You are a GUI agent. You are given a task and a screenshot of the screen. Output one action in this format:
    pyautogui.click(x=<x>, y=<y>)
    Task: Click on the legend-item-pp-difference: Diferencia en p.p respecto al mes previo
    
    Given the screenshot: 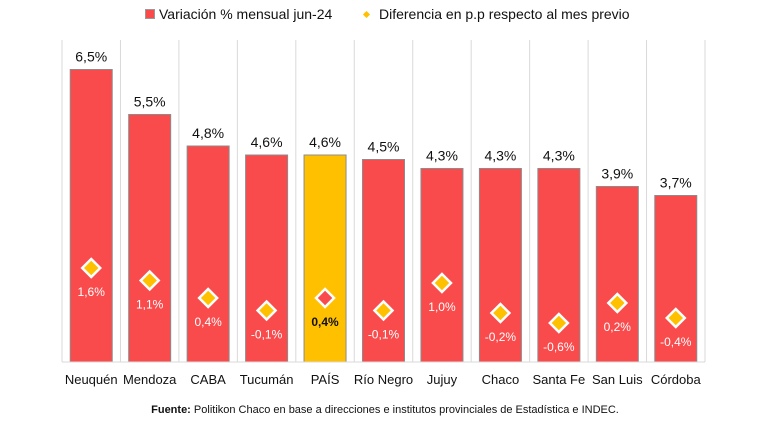 What is the action you would take?
    pyautogui.click(x=495, y=14)
    